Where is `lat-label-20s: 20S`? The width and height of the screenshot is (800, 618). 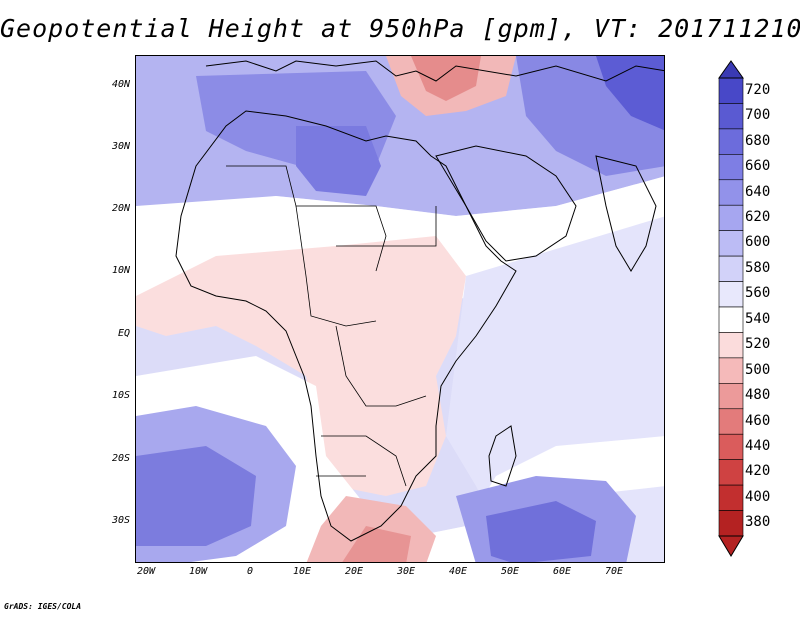 lat-label-20s: 20S is located at coordinates (120, 458).